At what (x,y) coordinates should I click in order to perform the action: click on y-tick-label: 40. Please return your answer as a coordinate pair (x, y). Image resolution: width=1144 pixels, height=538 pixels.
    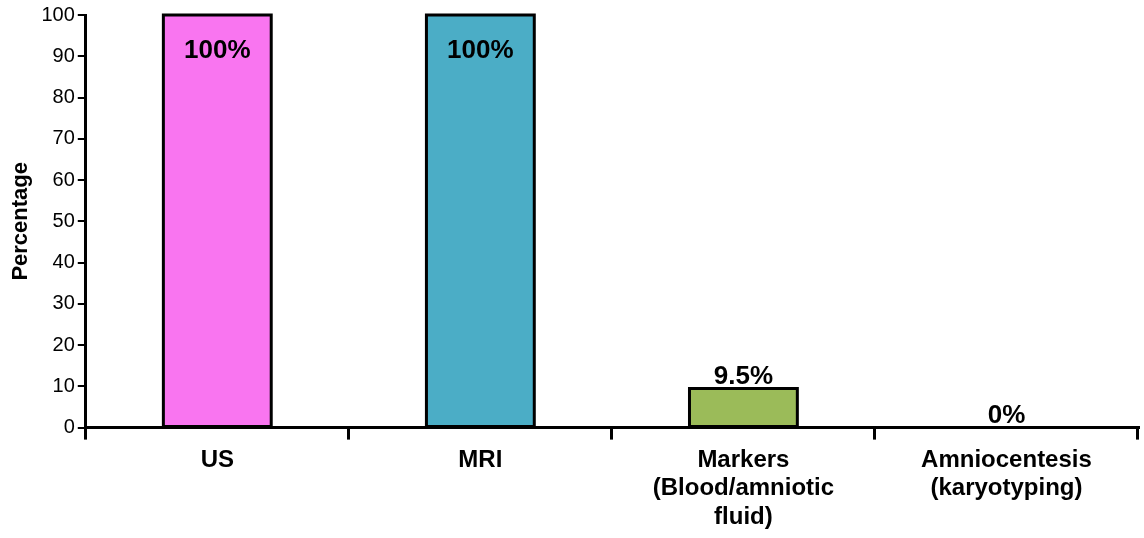
    Looking at the image, I should click on (63, 261).